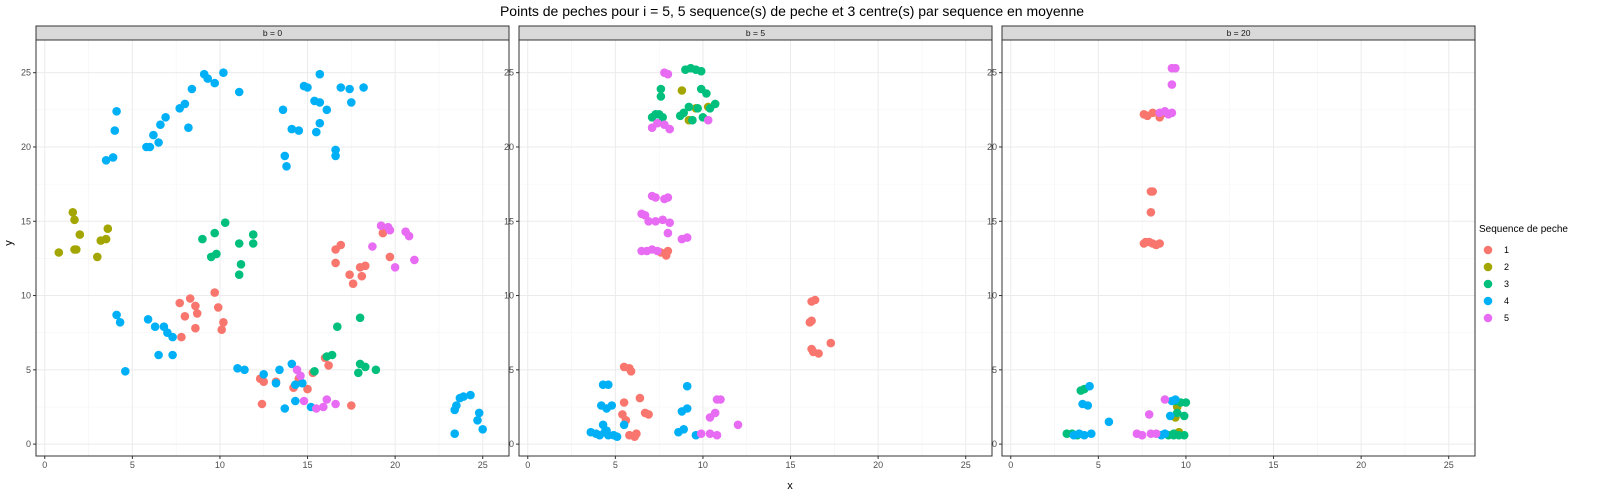 This screenshot has width=1600, height=500. Describe the element at coordinates (527, 465) in the screenshot. I see `x-tick-label: 0` at that location.